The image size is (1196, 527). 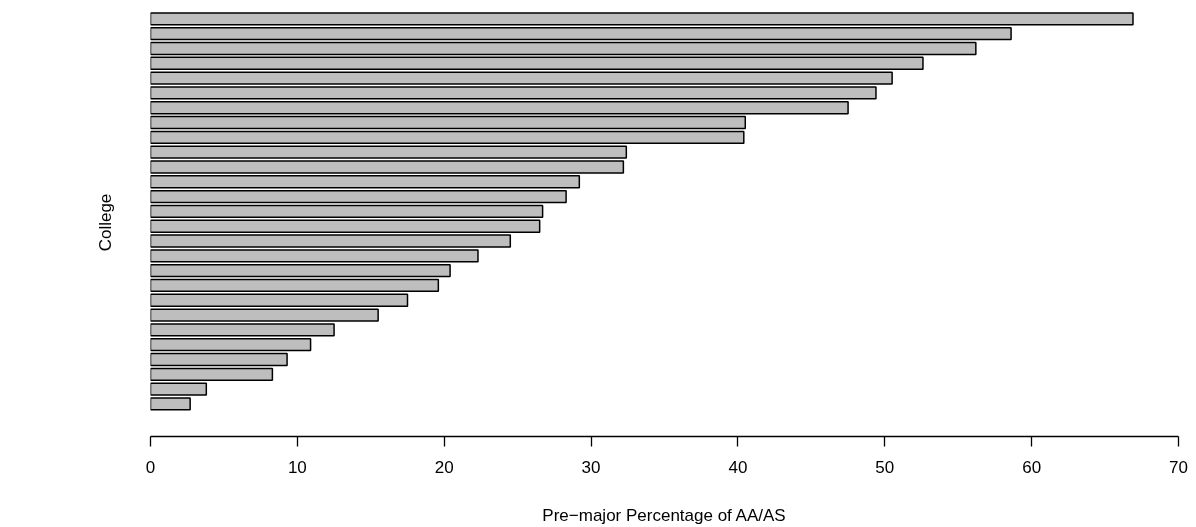 What do you see at coordinates (150, 467) in the screenshot?
I see `x-tick-label: 0` at bounding box center [150, 467].